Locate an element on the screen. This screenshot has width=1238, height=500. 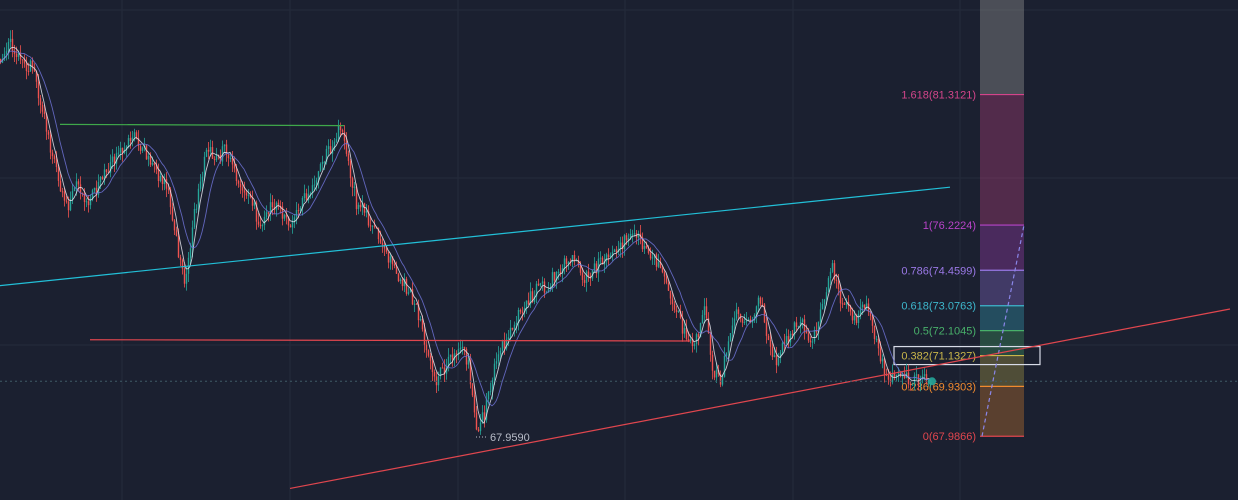
support-horizontal-line is located at coordinates (390, 340).